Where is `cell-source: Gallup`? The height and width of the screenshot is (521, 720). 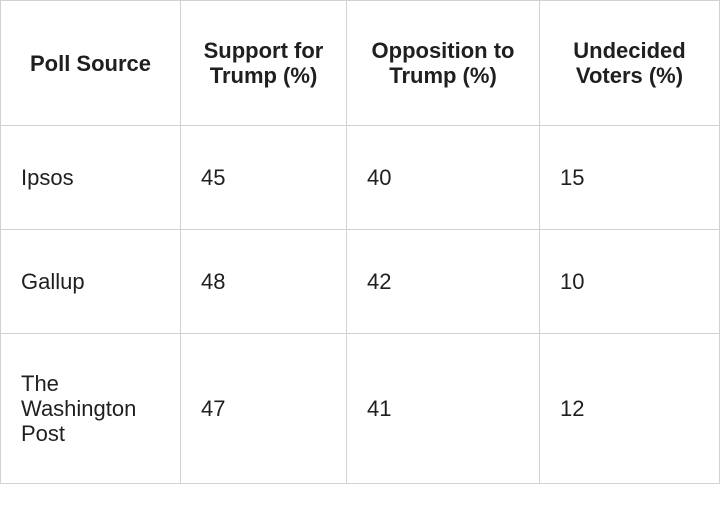
cell-source: Gallup is located at coordinates (91, 282).